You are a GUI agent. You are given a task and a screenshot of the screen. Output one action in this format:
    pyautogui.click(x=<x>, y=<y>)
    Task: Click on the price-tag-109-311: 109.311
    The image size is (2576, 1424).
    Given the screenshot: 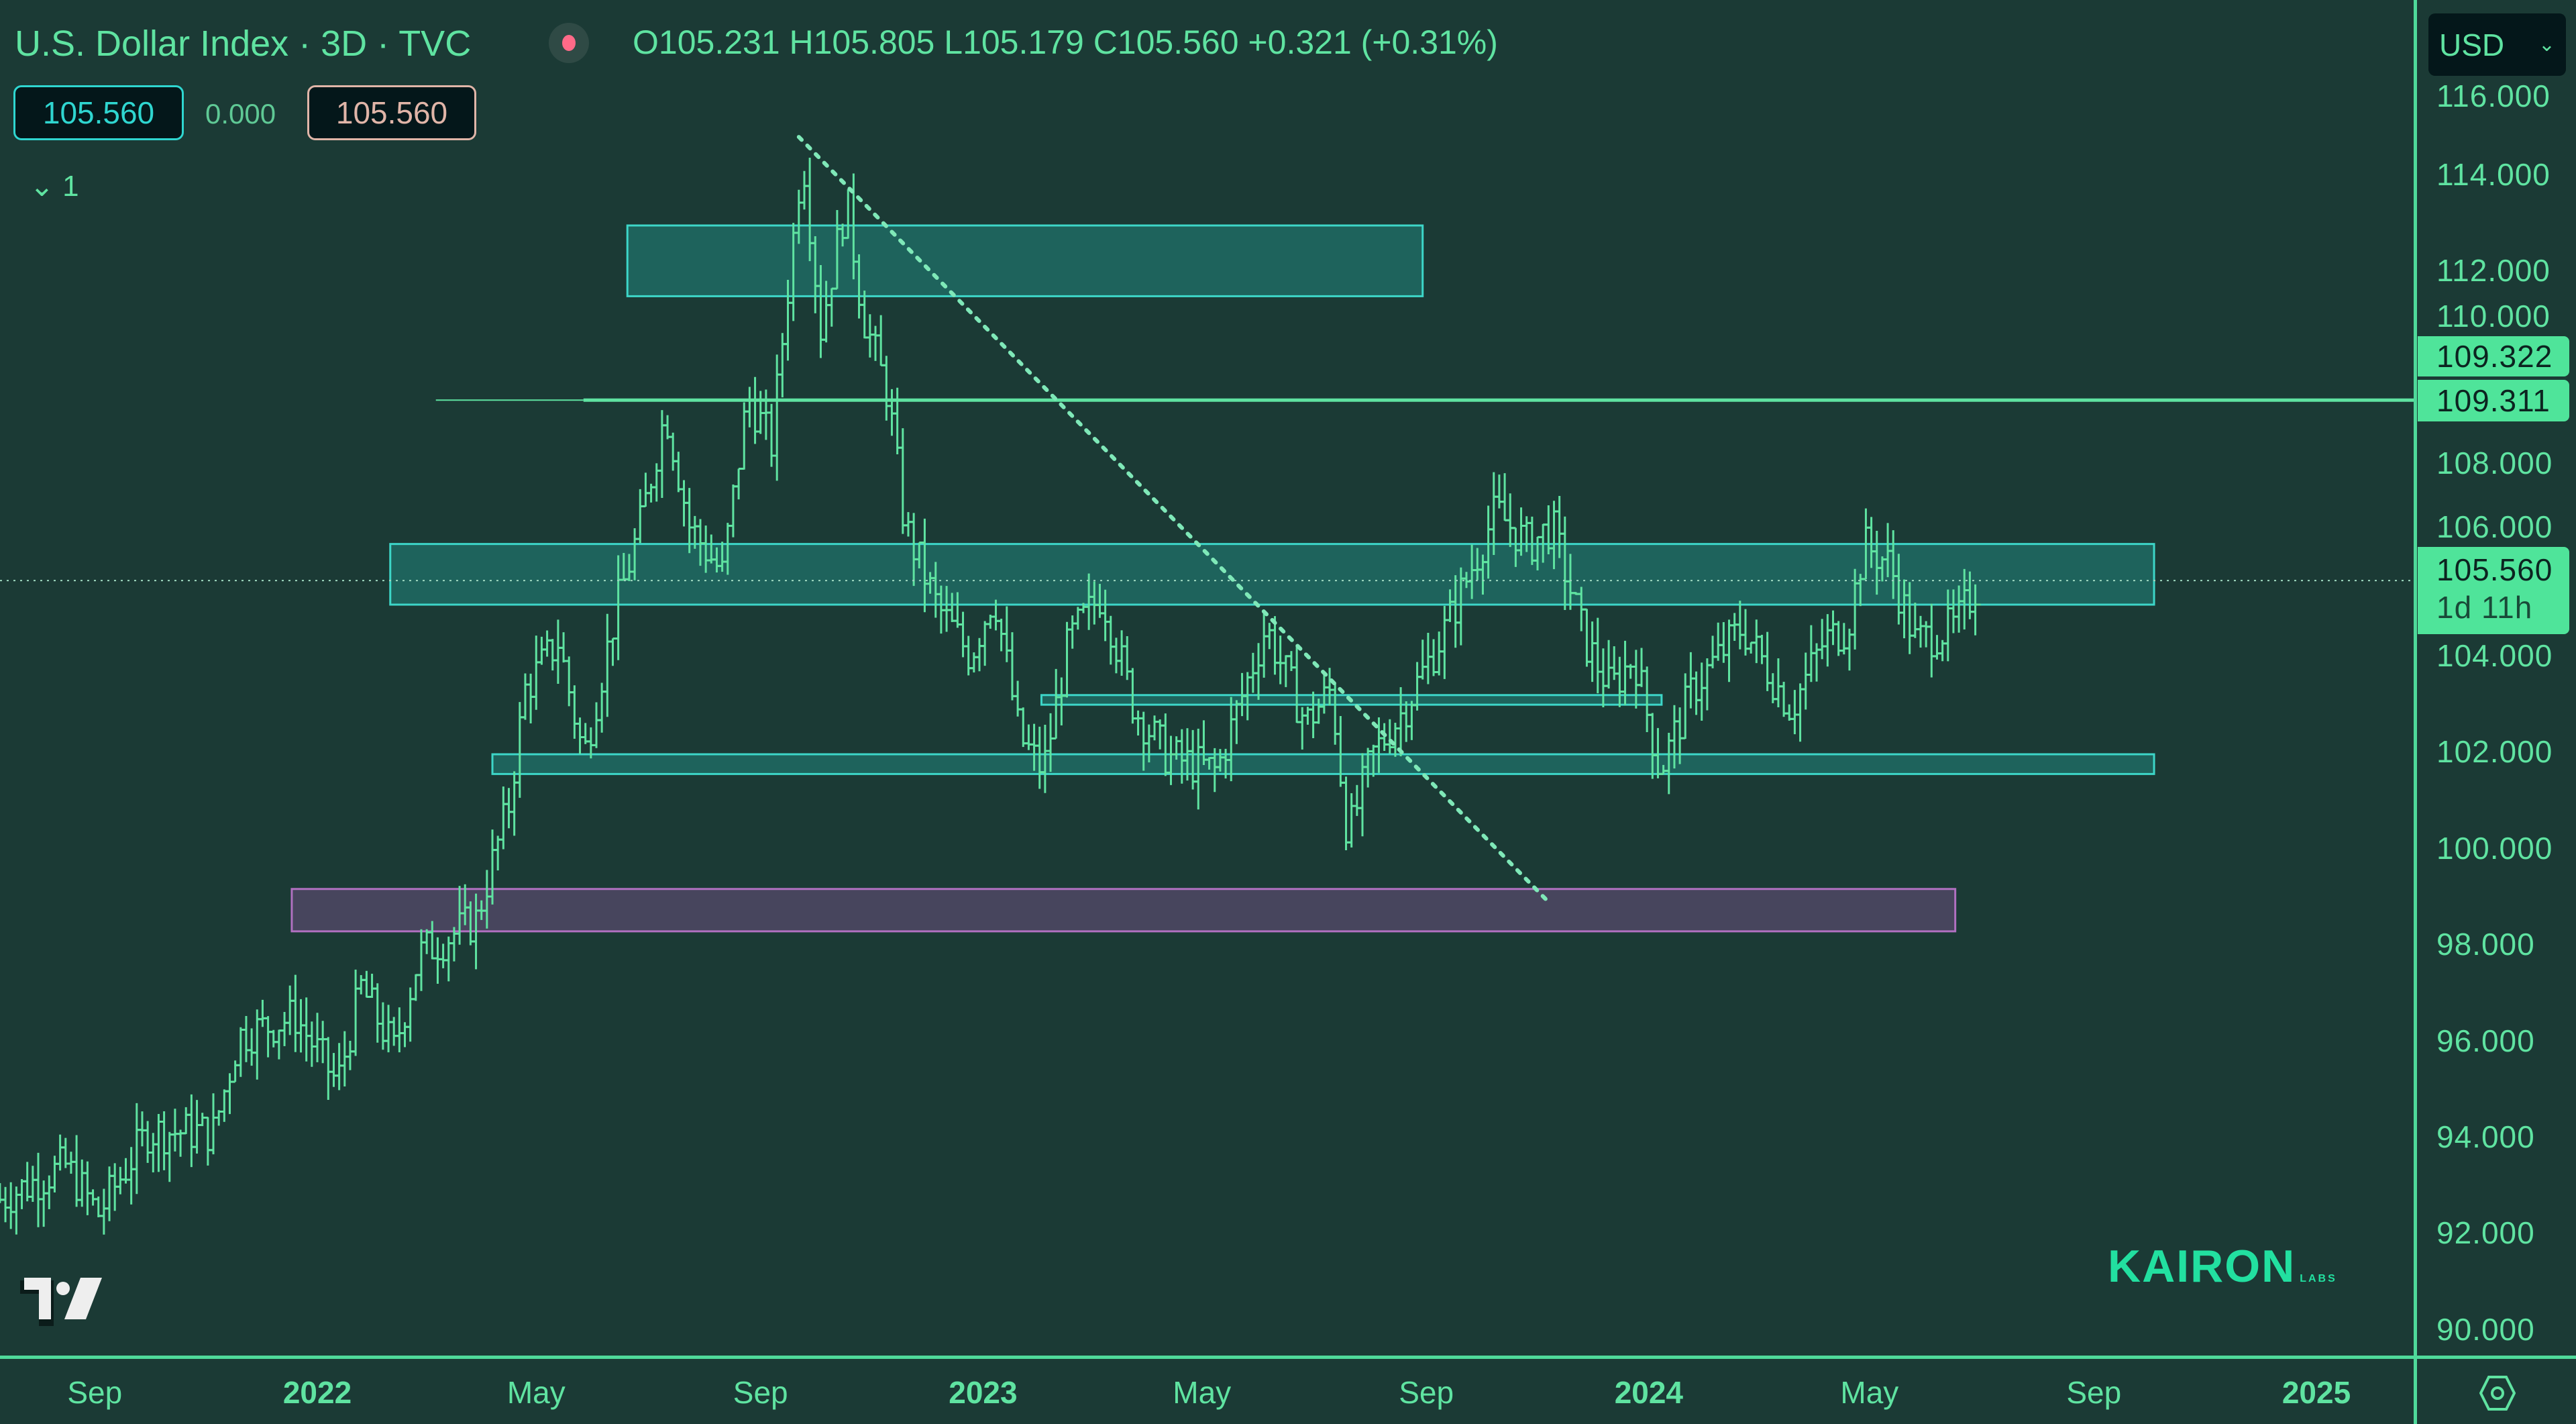 What is the action you would take?
    pyautogui.click(x=2493, y=400)
    